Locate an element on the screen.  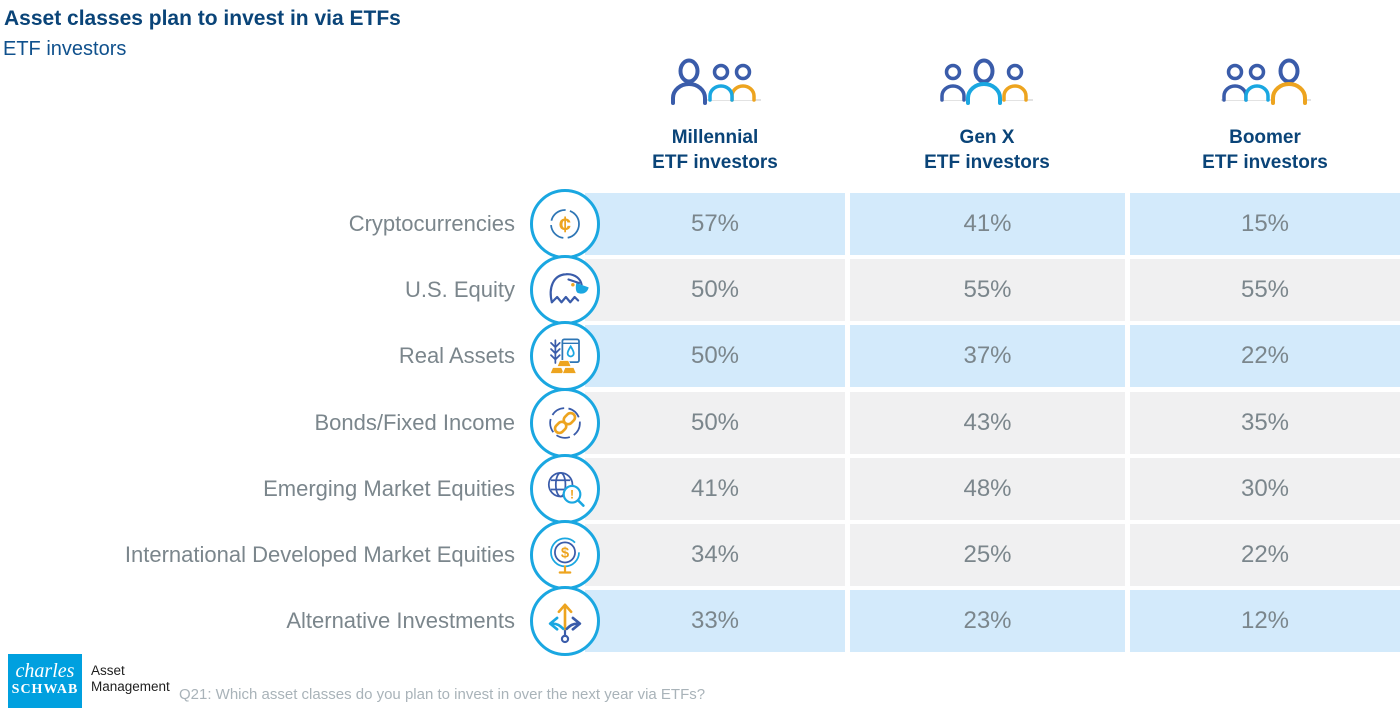
column-title: Boomer ETF investors is located at coordinates (1265, 150).